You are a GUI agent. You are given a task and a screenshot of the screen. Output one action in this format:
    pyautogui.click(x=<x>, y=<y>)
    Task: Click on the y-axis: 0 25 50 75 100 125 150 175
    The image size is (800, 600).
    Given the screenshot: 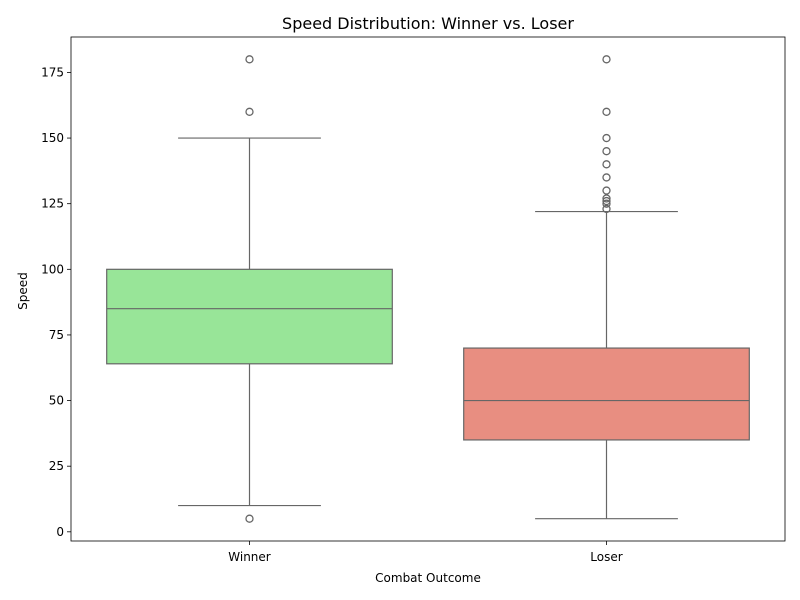 What is the action you would take?
    pyautogui.click(x=56, y=302)
    